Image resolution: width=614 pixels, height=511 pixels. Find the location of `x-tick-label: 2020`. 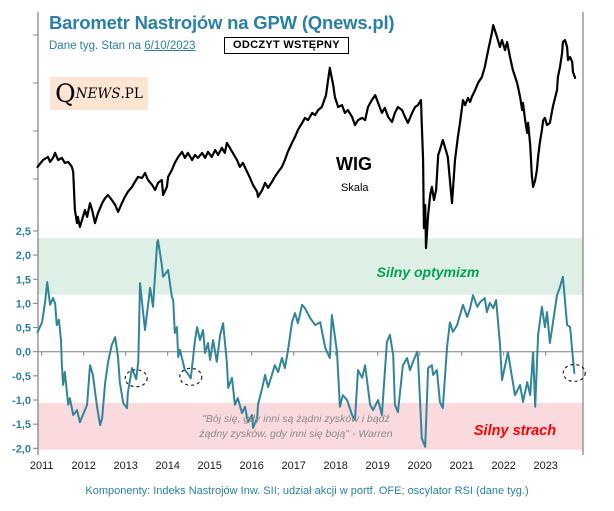

x-tick-label: 2020 is located at coordinates (419, 466).